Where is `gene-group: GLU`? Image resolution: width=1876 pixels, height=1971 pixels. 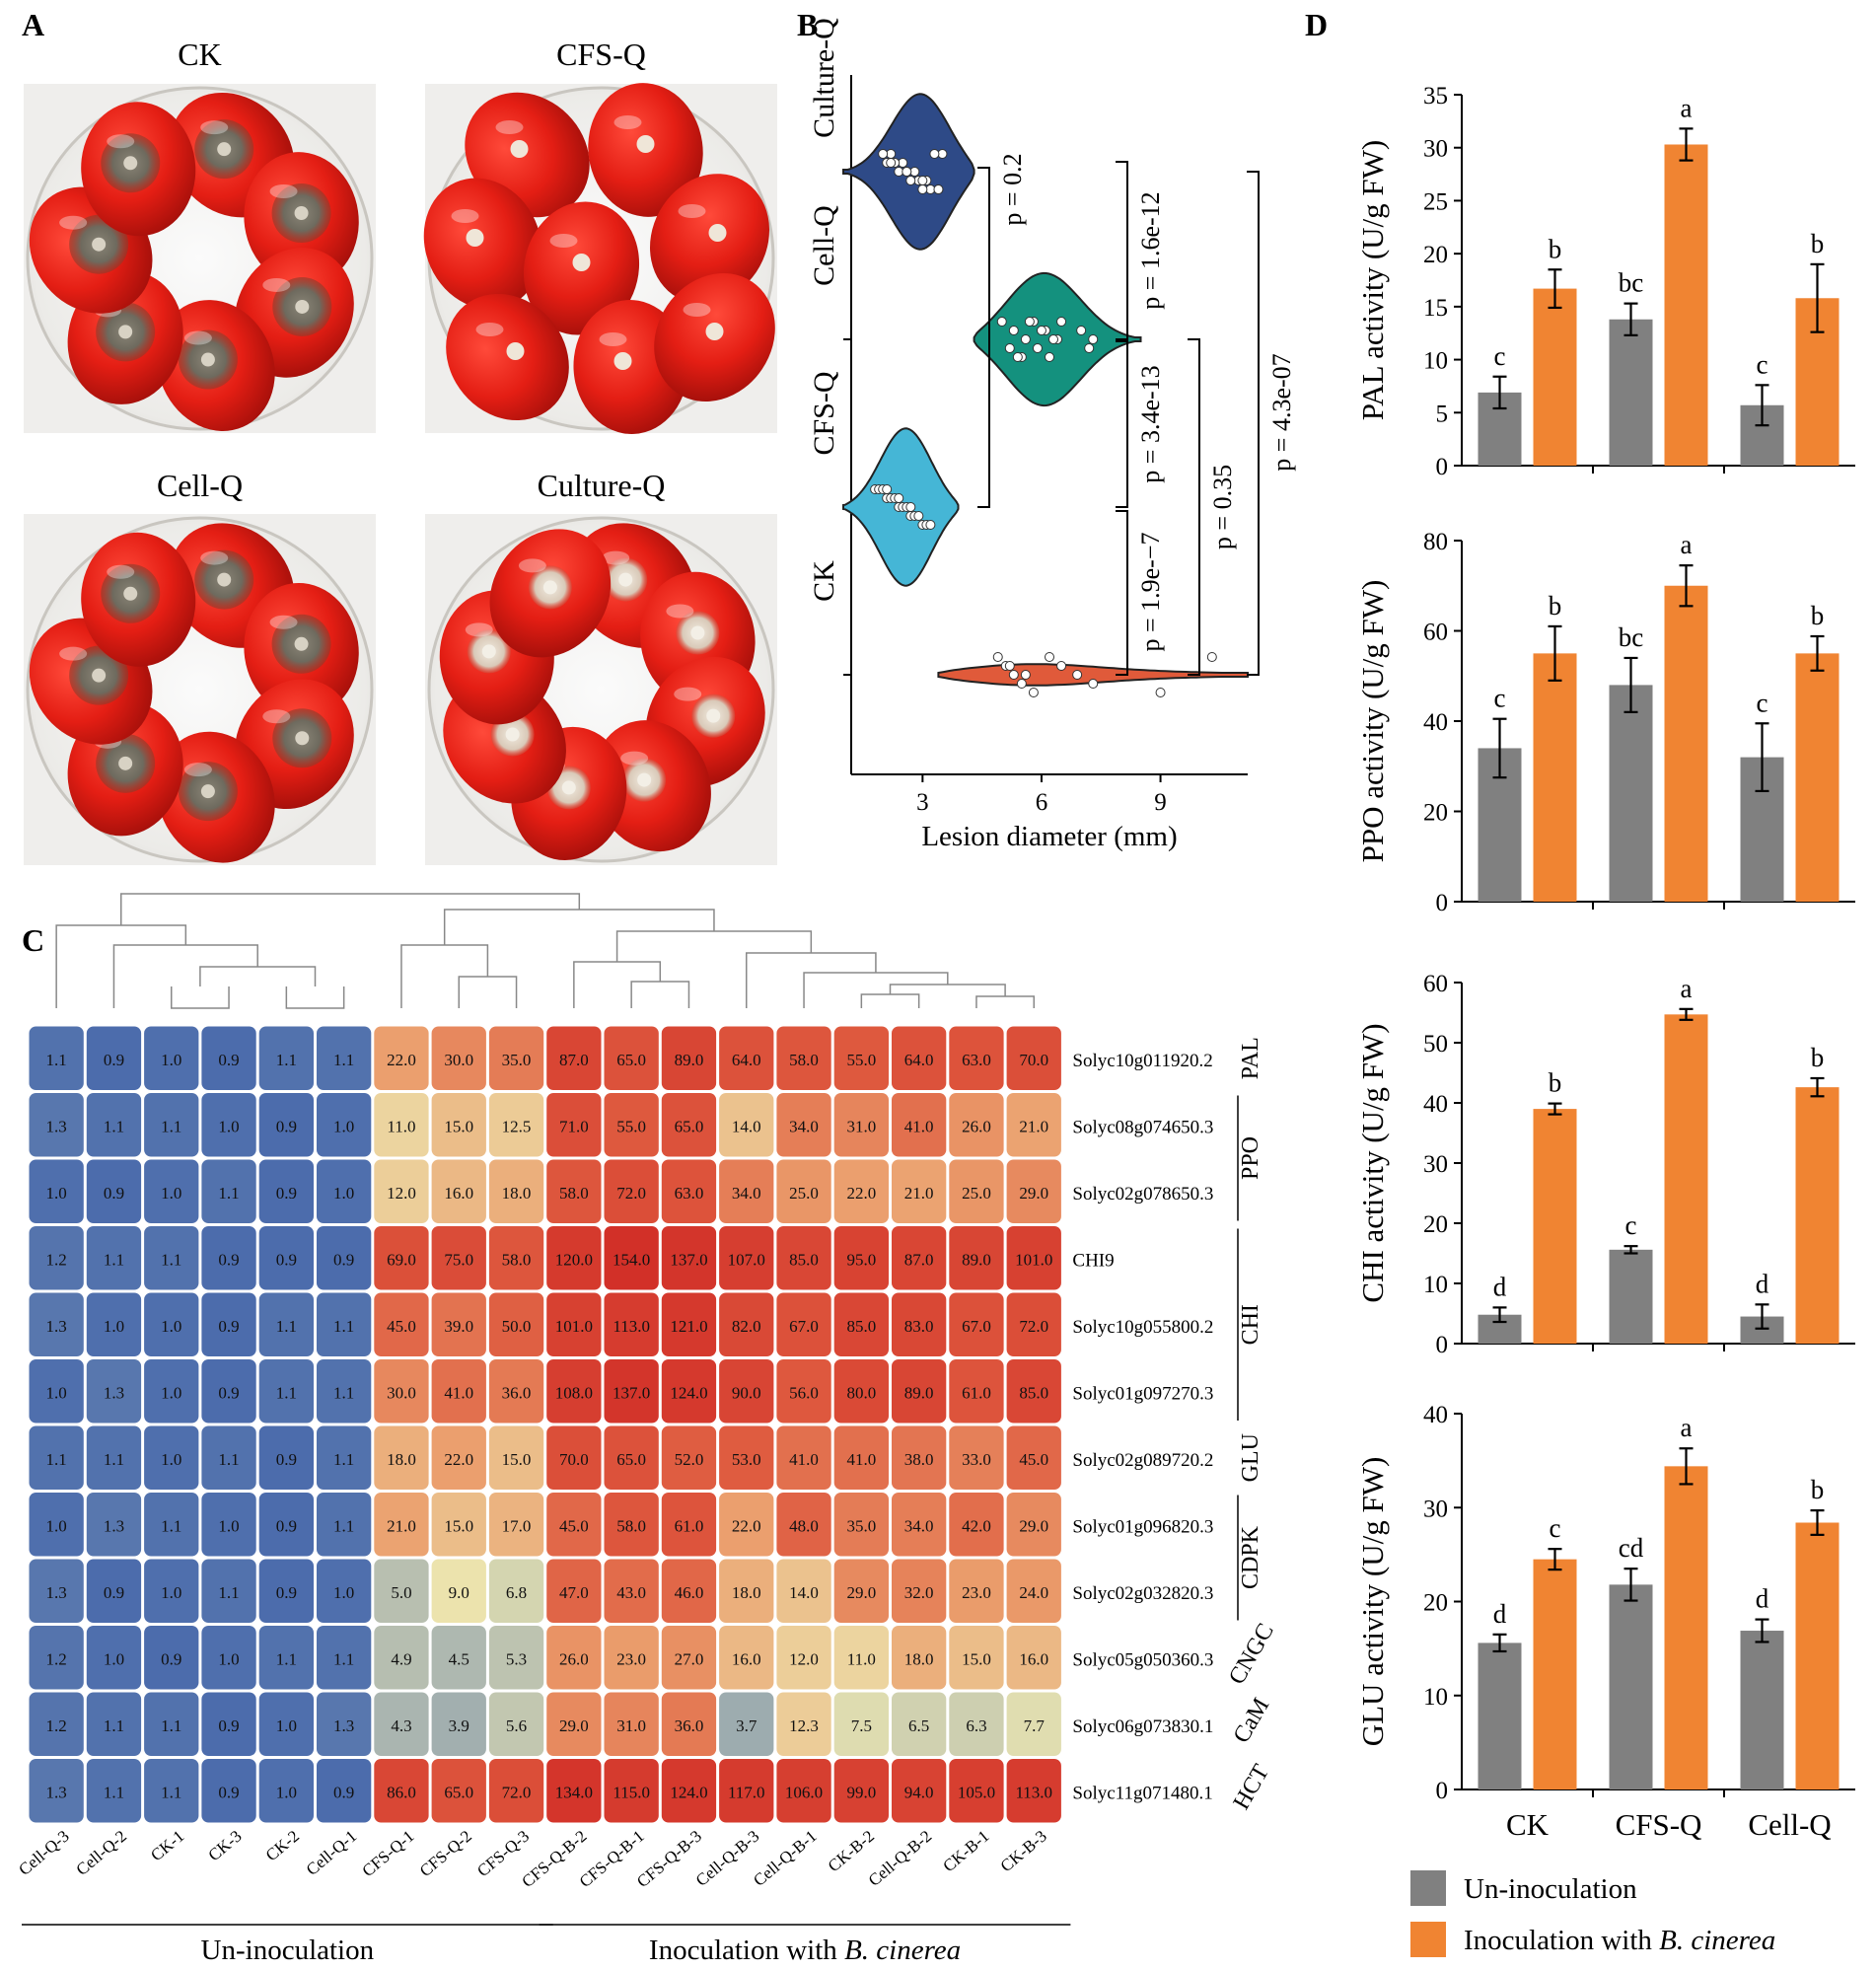 gene-group: GLU is located at coordinates (1250, 1457).